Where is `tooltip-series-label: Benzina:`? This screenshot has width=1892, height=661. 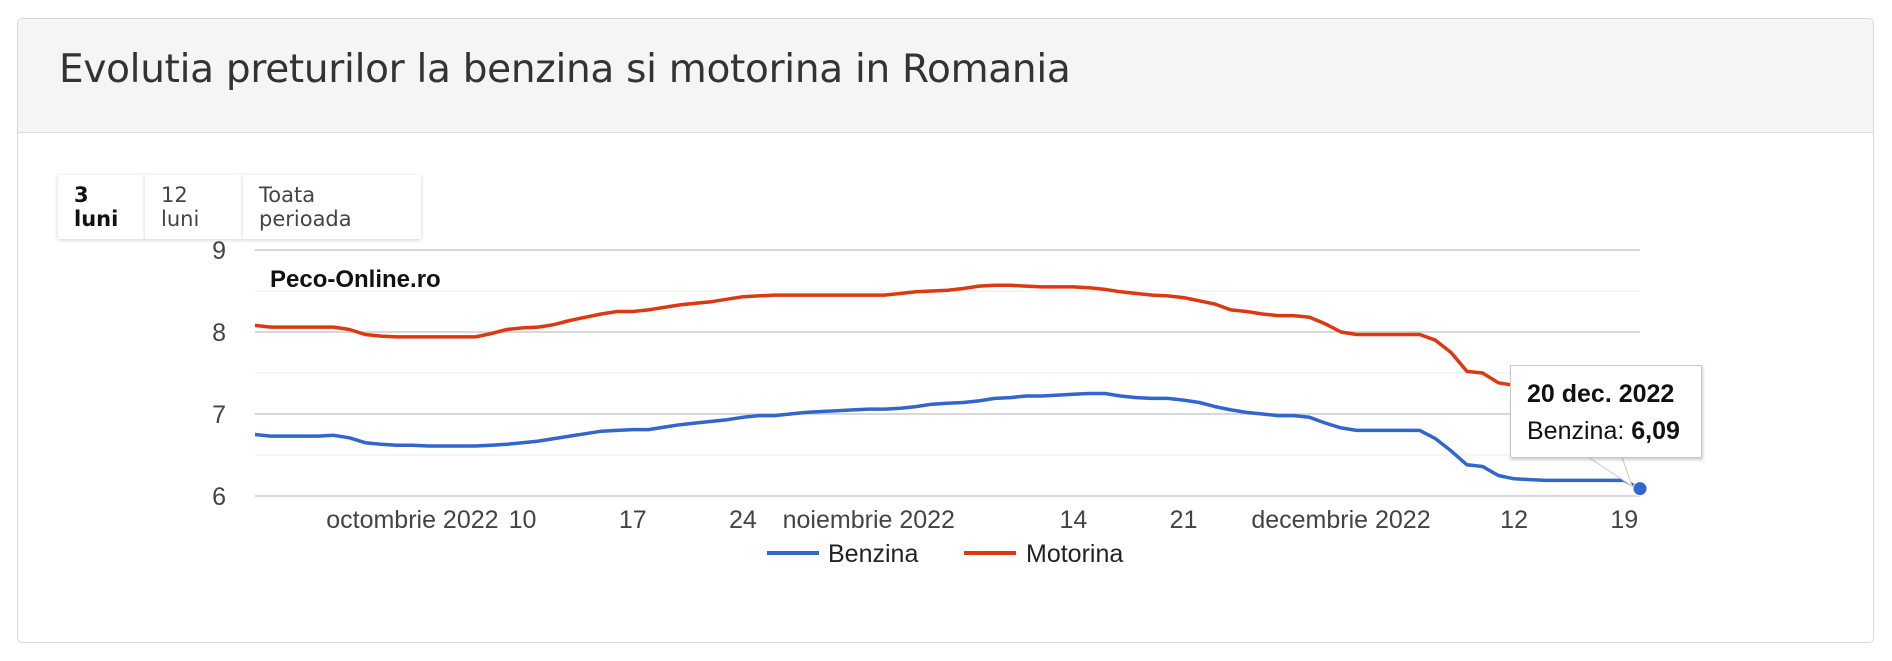
tooltip-series-label: Benzina: is located at coordinates (1576, 431).